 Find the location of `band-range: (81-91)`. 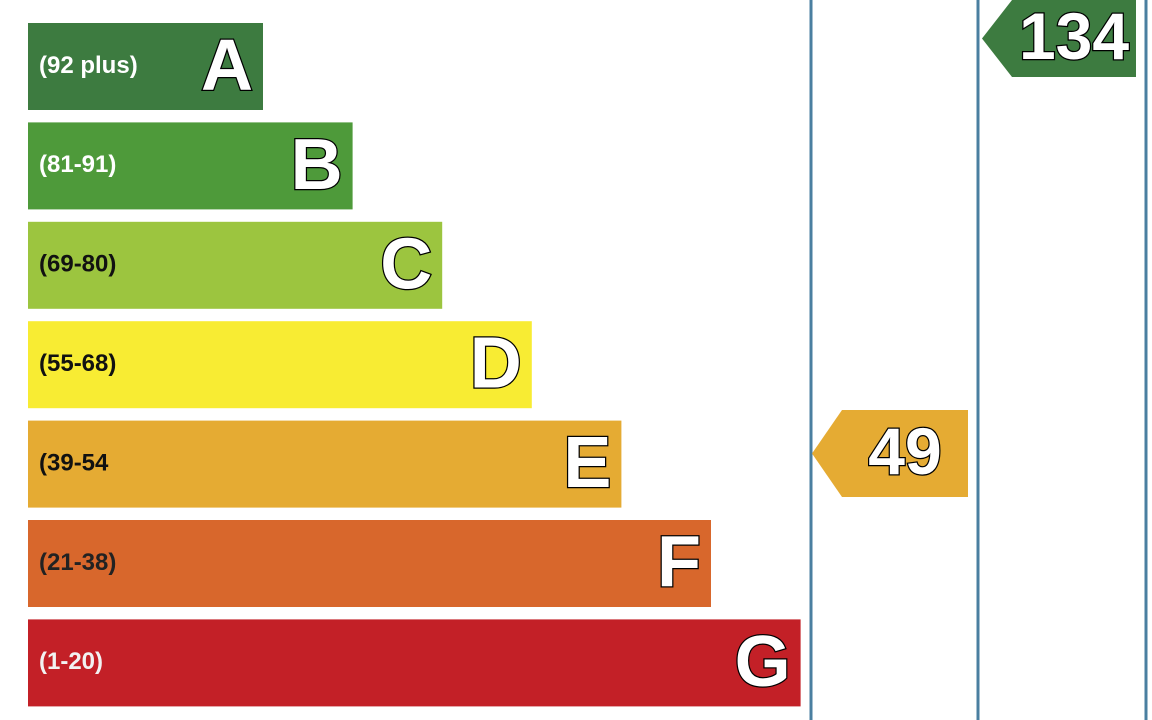

band-range: (81-91) is located at coordinates (77, 164).